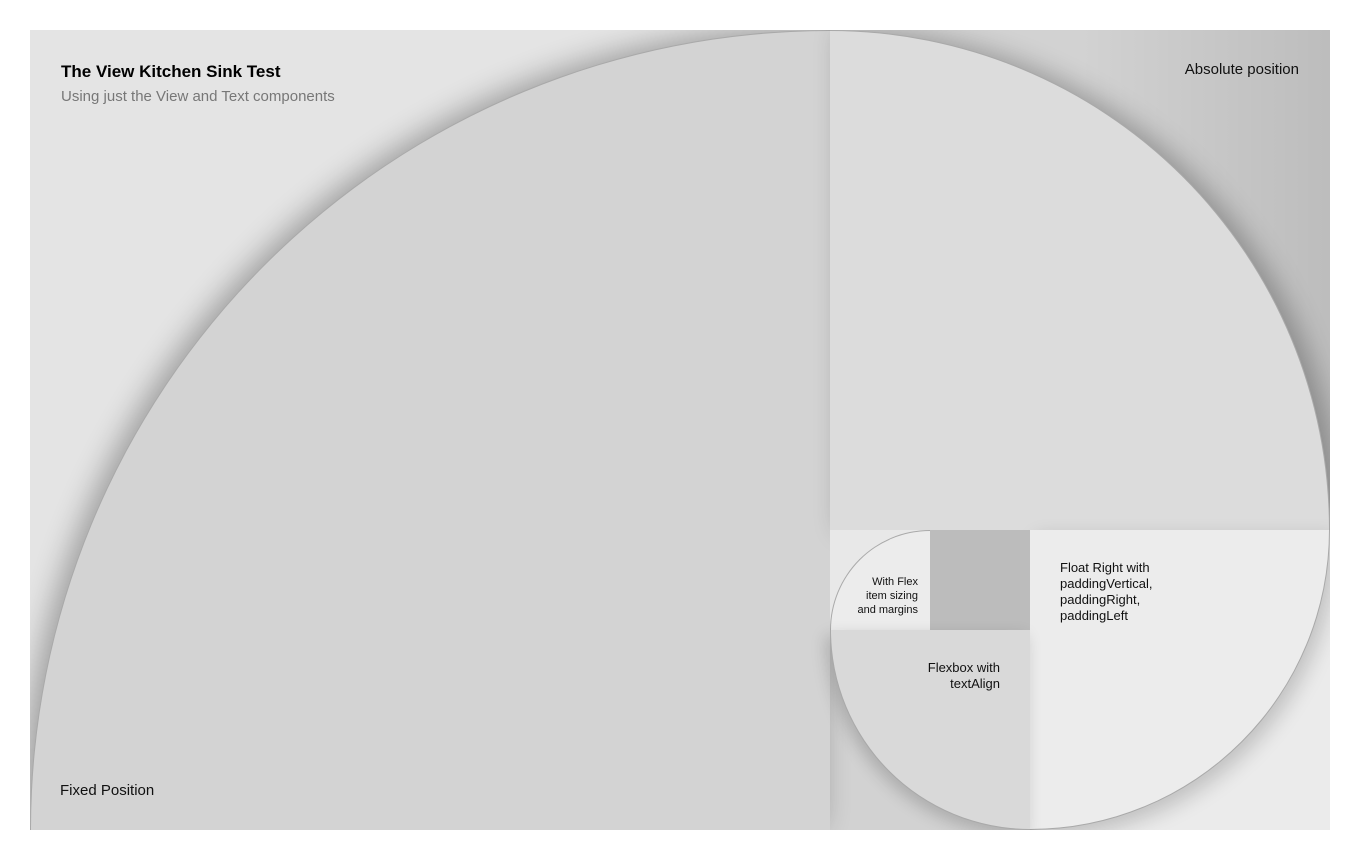  Describe the element at coordinates (980, 580) in the screenshot. I see `grey-square-block` at that location.